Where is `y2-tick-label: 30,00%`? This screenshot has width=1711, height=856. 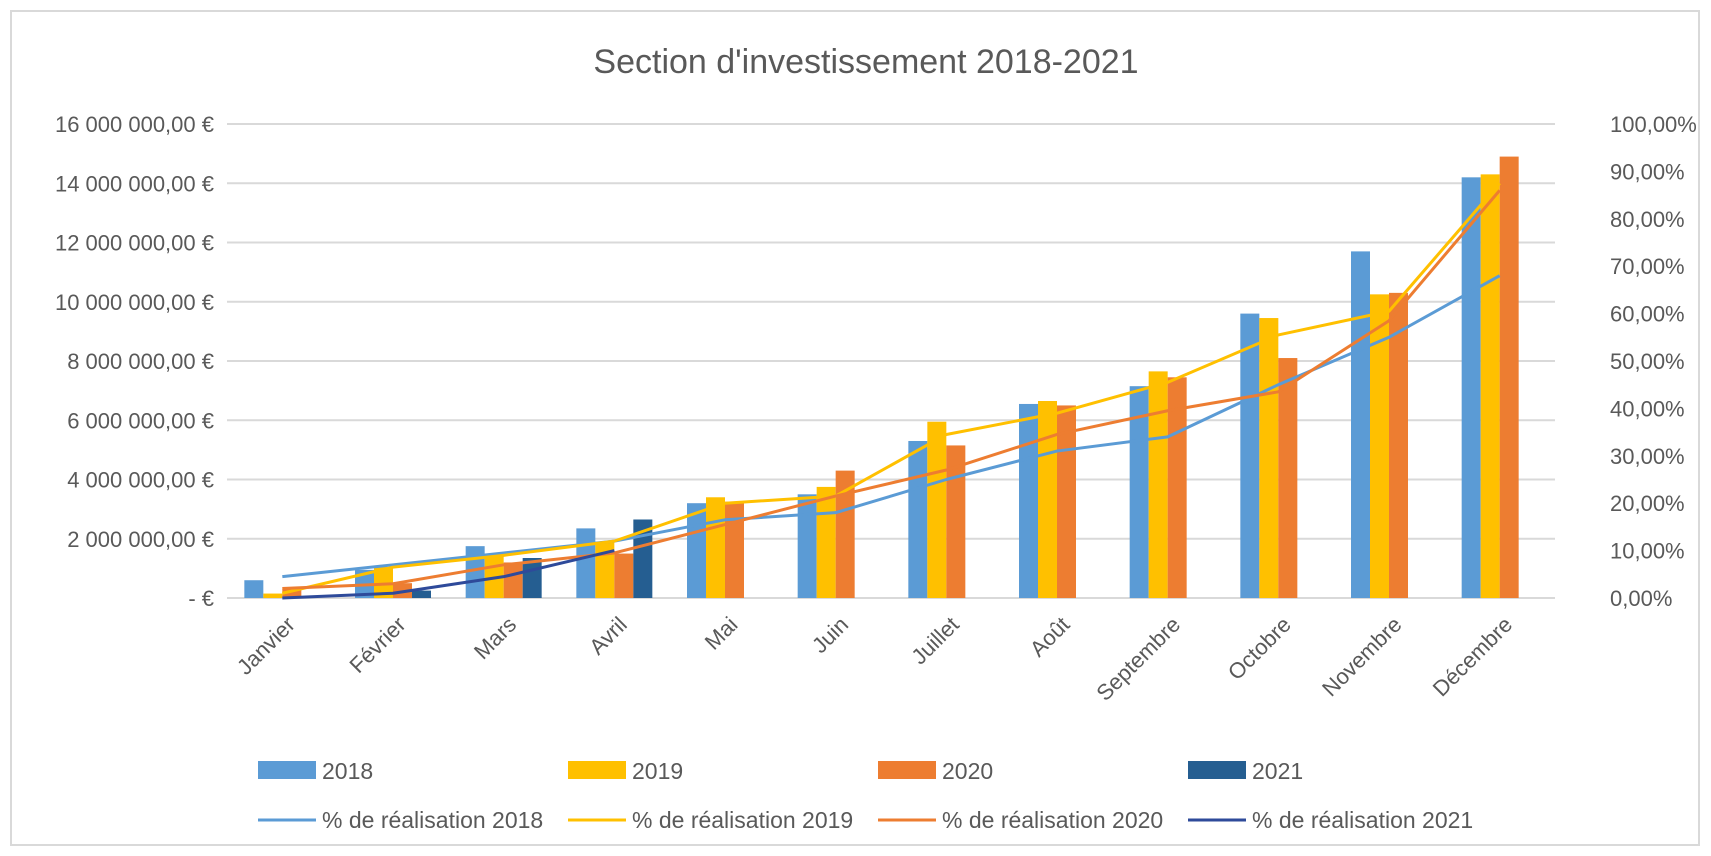 y2-tick-label: 30,00% is located at coordinates (1647, 456).